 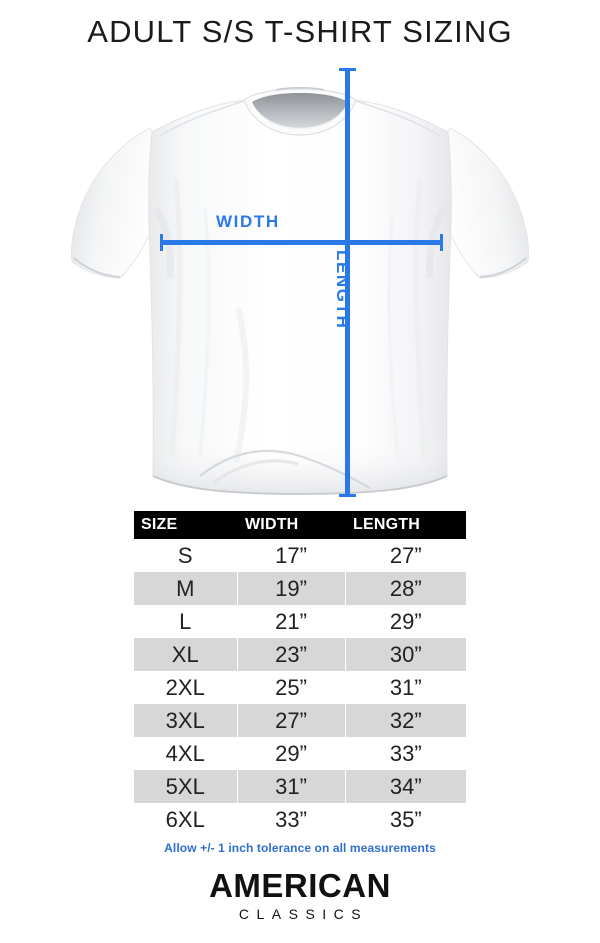 I want to click on table-row: L 21” 29”, so click(x=300, y=621).